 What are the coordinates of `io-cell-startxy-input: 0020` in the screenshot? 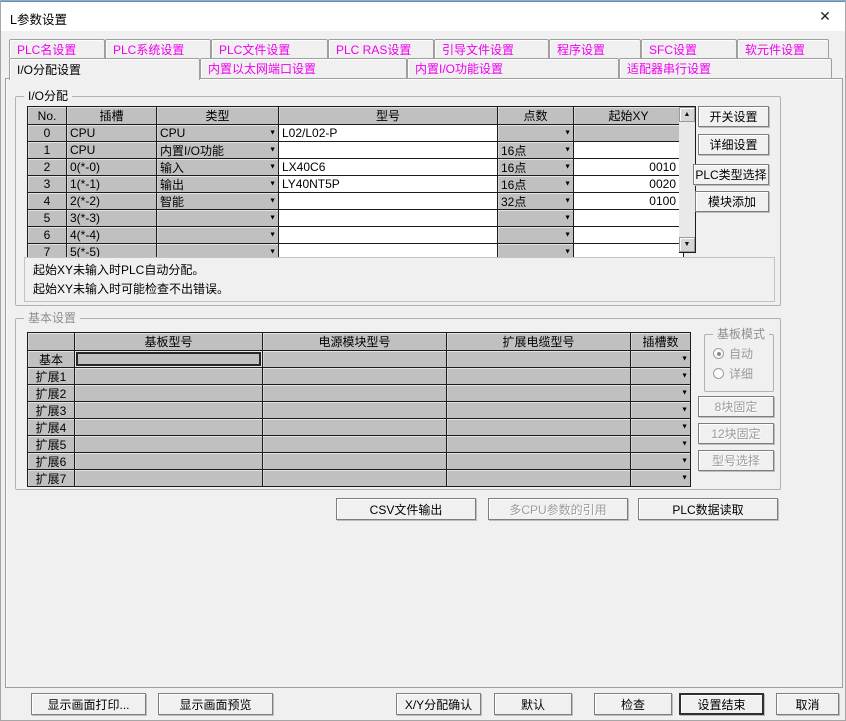 It's located at (628, 184).